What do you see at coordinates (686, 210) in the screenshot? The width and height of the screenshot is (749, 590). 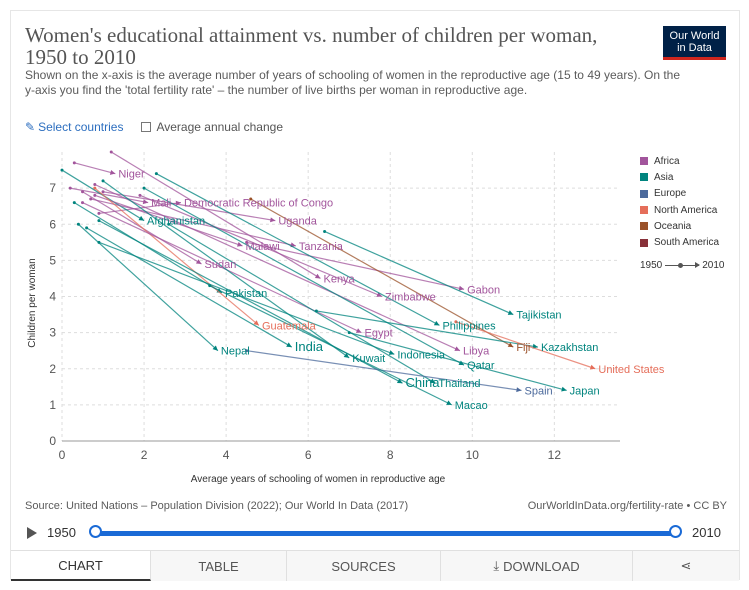 I see `legend-label: North America` at bounding box center [686, 210].